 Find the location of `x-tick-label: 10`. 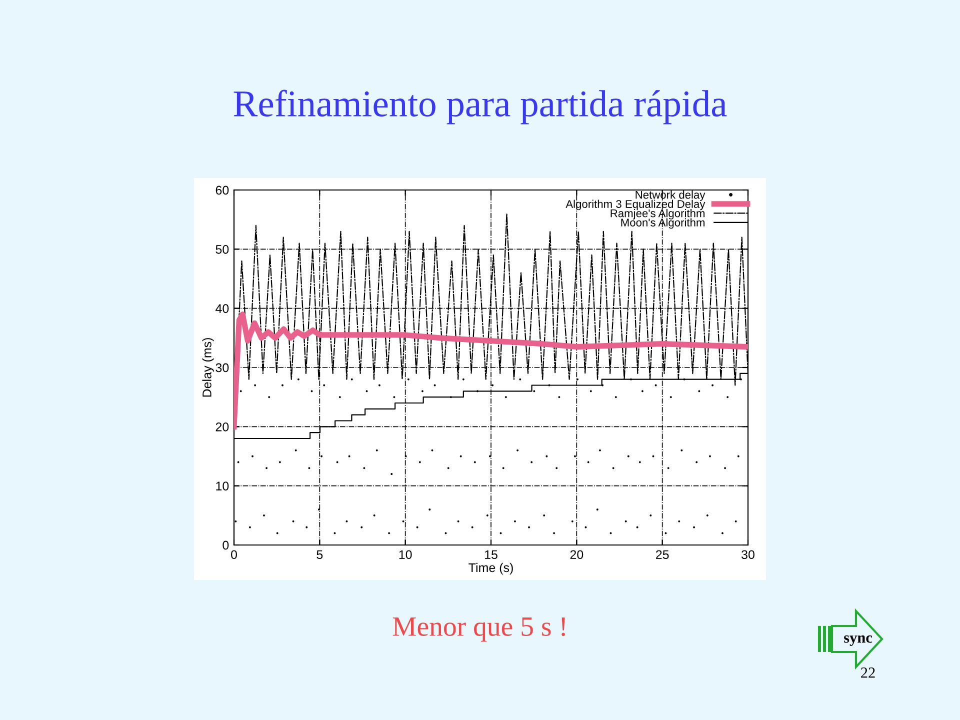

x-tick-label: 10 is located at coordinates (405, 555).